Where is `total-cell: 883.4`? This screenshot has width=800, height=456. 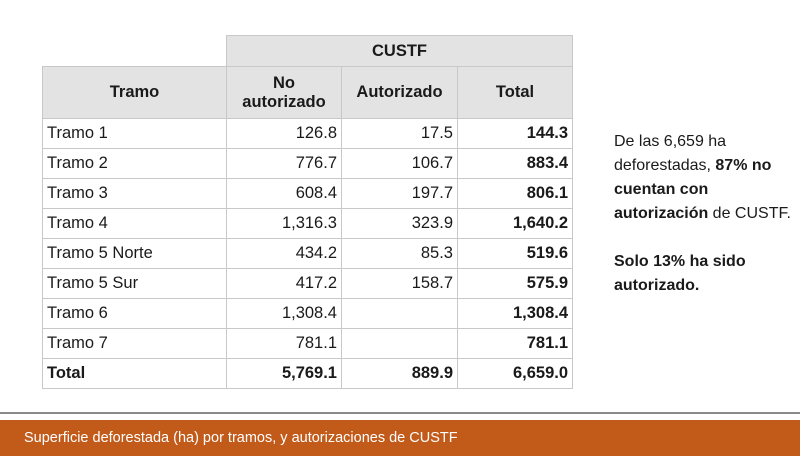 total-cell: 883.4 is located at coordinates (515, 163).